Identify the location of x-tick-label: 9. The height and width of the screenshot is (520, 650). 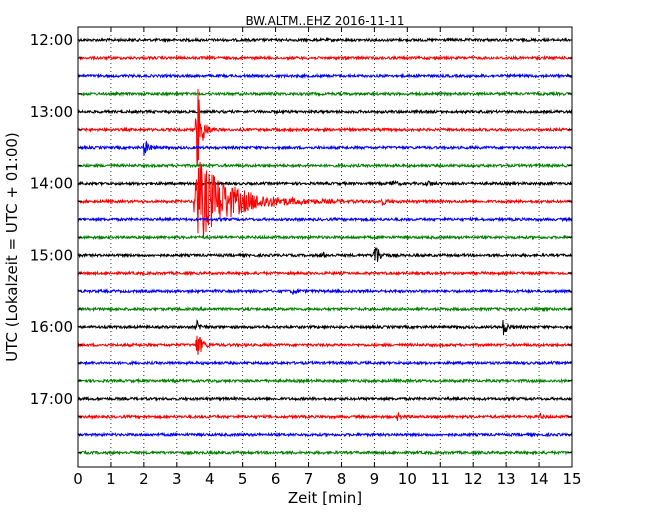
(375, 479).